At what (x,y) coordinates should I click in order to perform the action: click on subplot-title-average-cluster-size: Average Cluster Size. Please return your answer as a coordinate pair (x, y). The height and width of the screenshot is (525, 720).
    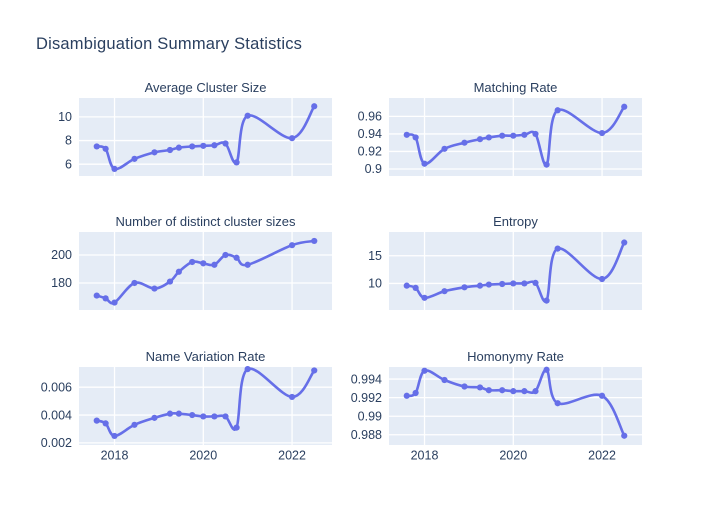
    Looking at the image, I should click on (205, 87).